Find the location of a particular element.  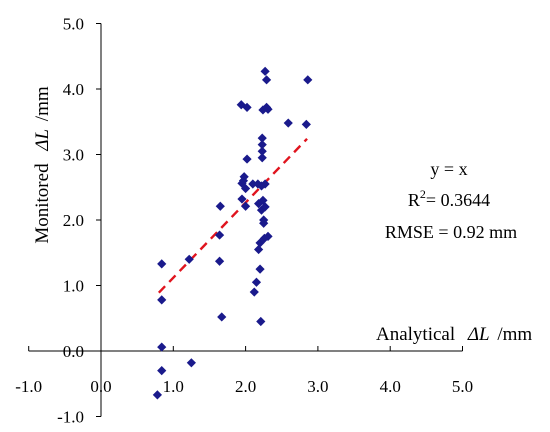

x-axis-label: Analytical ΔL /mm is located at coordinates (454, 334).